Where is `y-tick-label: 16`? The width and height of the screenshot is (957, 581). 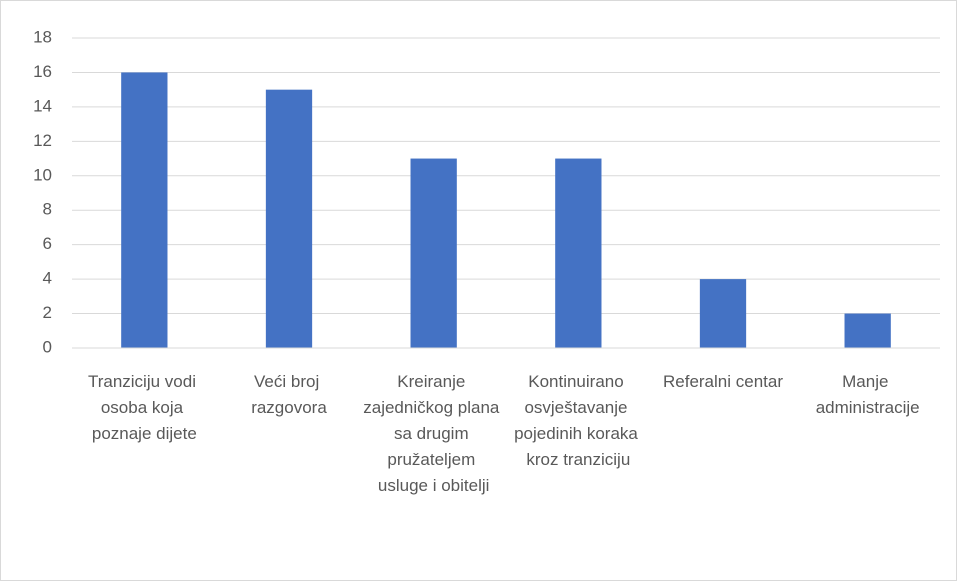 y-tick-label: 16 is located at coordinates (42, 71).